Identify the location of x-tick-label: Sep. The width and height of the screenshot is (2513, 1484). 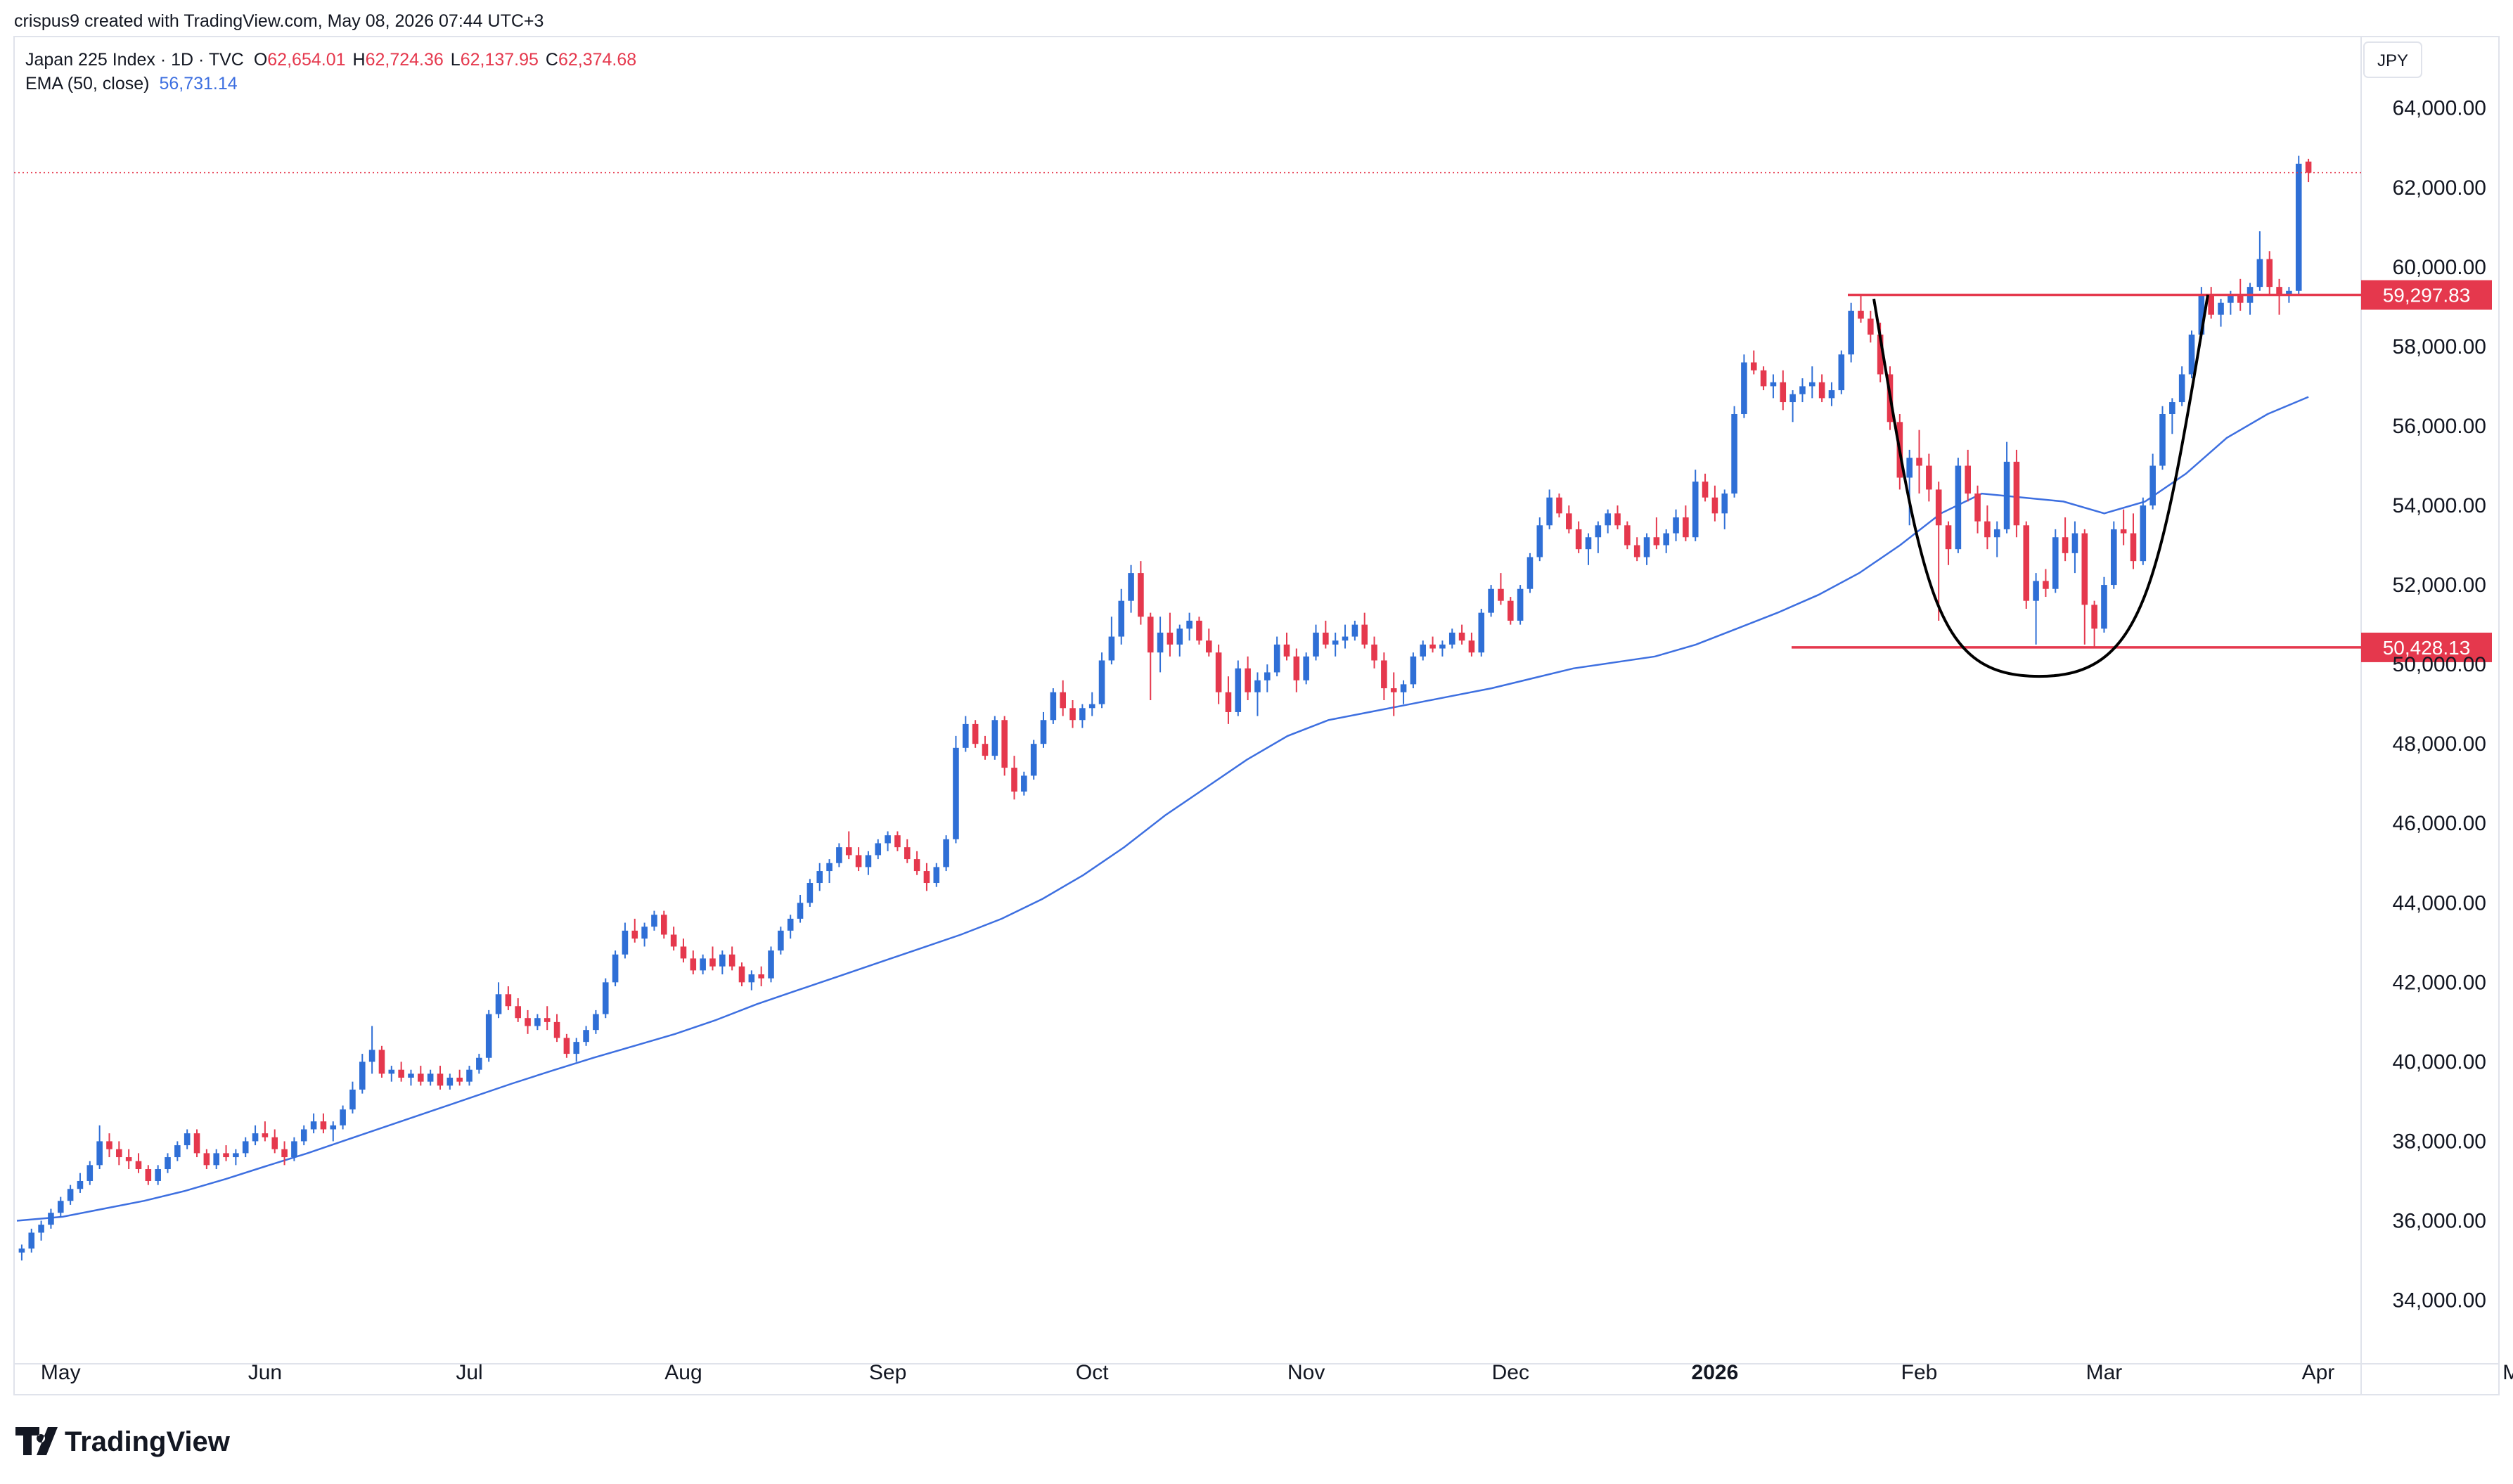
(888, 1372).